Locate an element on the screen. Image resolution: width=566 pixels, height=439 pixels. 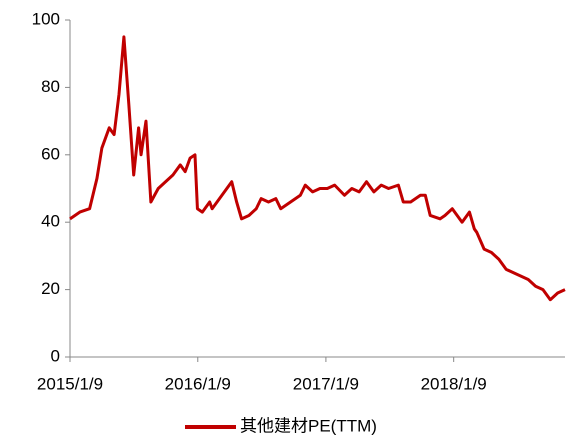
x-tick-label: 2015/1/9 is located at coordinates (70, 383).